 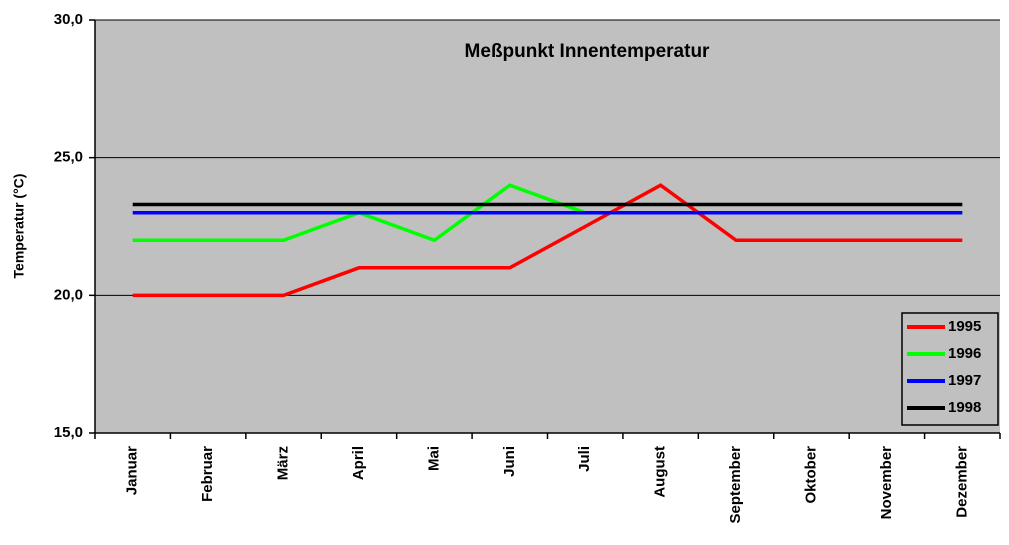 I want to click on x-tick-label: August, so click(x=660, y=472).